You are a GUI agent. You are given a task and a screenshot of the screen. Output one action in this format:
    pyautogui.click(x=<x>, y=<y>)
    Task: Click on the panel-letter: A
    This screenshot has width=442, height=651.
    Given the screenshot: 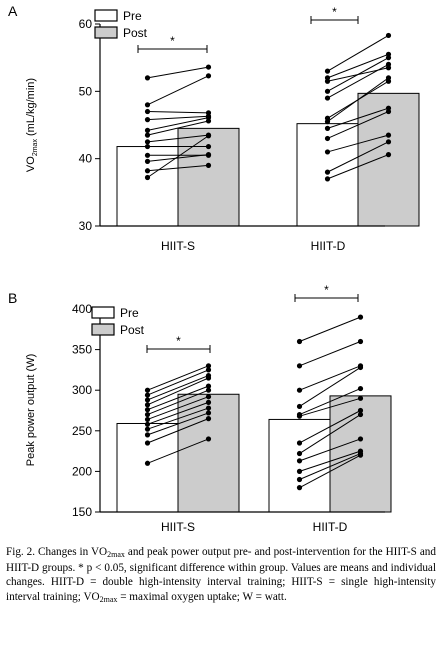 What is the action you would take?
    pyautogui.click(x=13, y=11)
    